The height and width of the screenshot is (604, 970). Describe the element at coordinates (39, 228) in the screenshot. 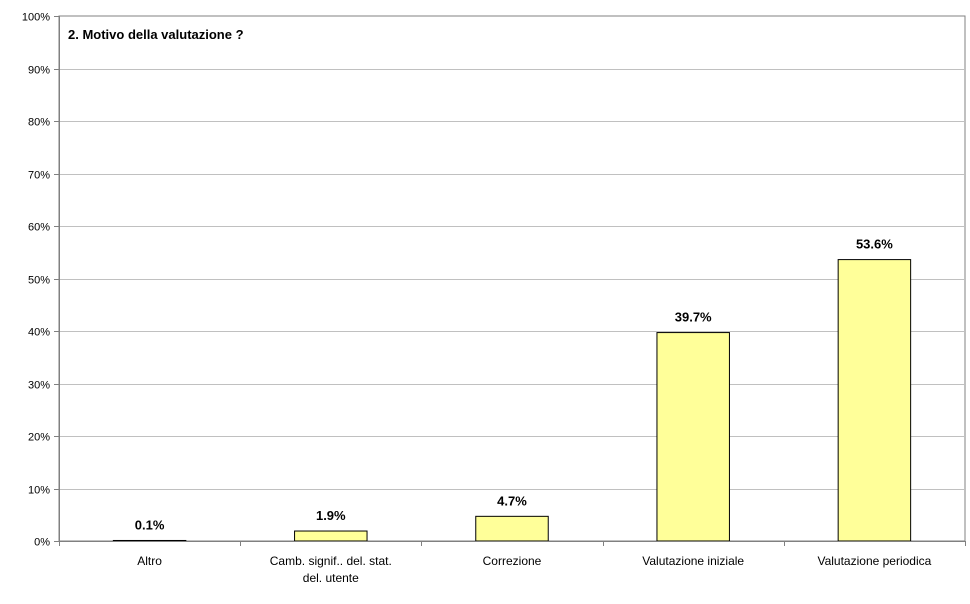

I see `y-tick-label: 60%` at that location.